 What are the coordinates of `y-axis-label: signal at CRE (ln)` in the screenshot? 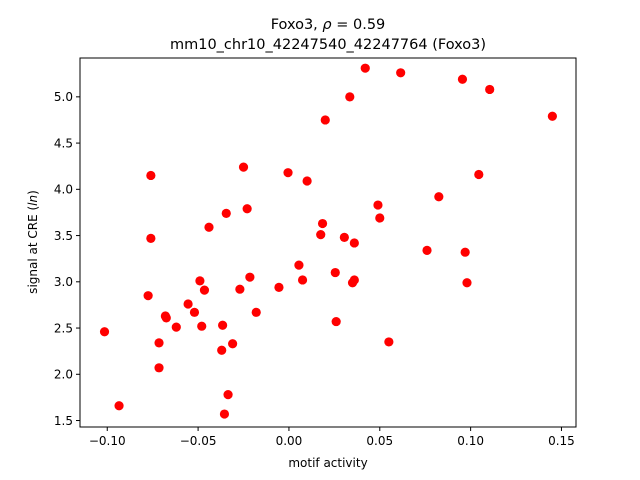 It's located at (33, 242).